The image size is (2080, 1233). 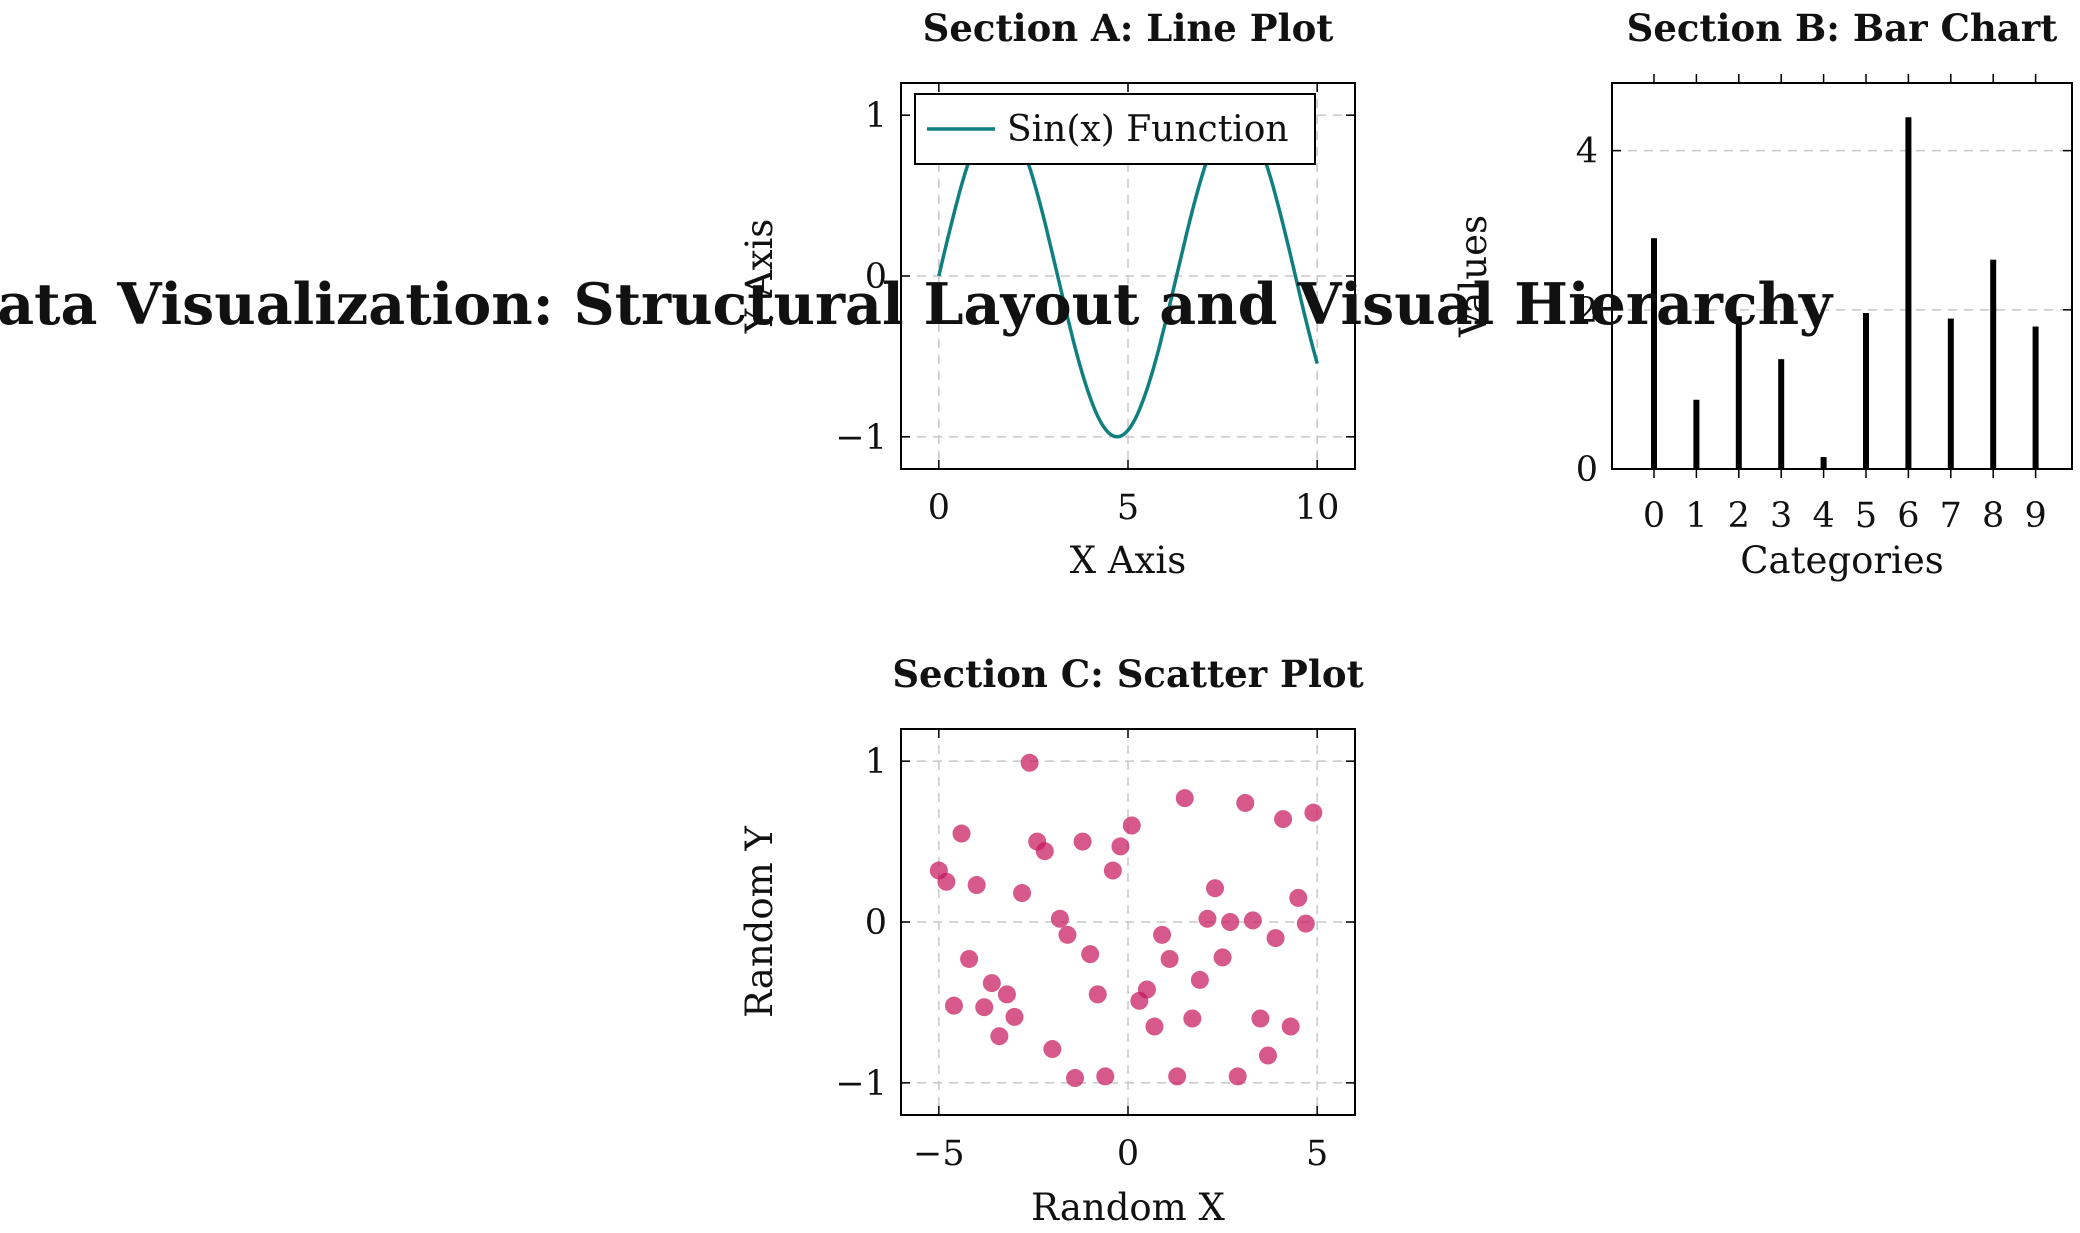 What do you see at coordinates (1473, 276) in the screenshot?
I see `bar-chart-ylabel: Values` at bounding box center [1473, 276].